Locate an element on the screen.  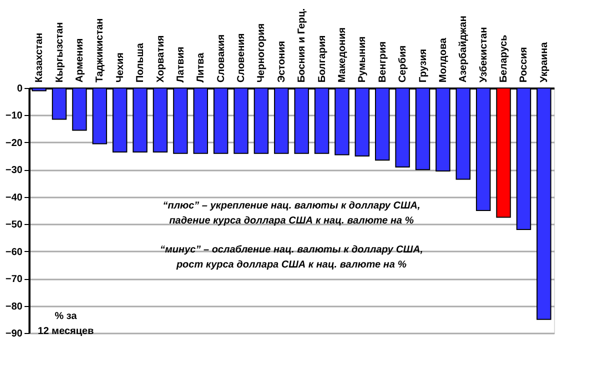
annotation: % за 12 месяцев is located at coordinates (66, 323).